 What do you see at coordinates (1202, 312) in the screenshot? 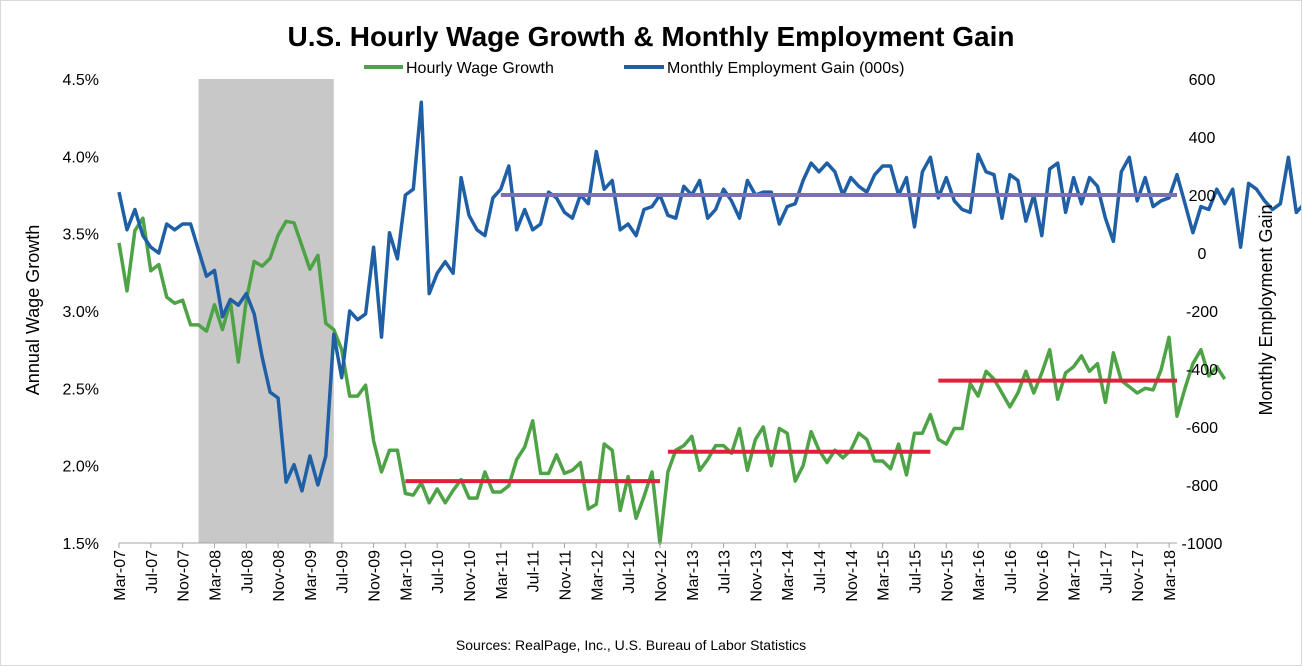
I see `y-right-tick-label: -200` at bounding box center [1202, 312].